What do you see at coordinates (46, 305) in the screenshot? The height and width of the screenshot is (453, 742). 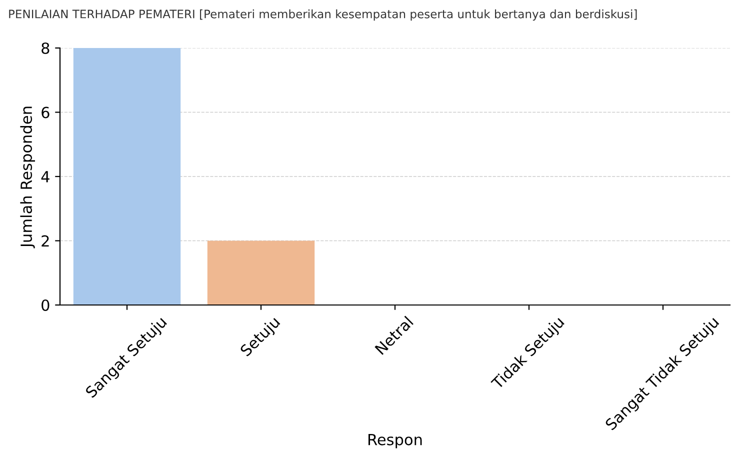 I see `y-tick-label: 0` at bounding box center [46, 305].